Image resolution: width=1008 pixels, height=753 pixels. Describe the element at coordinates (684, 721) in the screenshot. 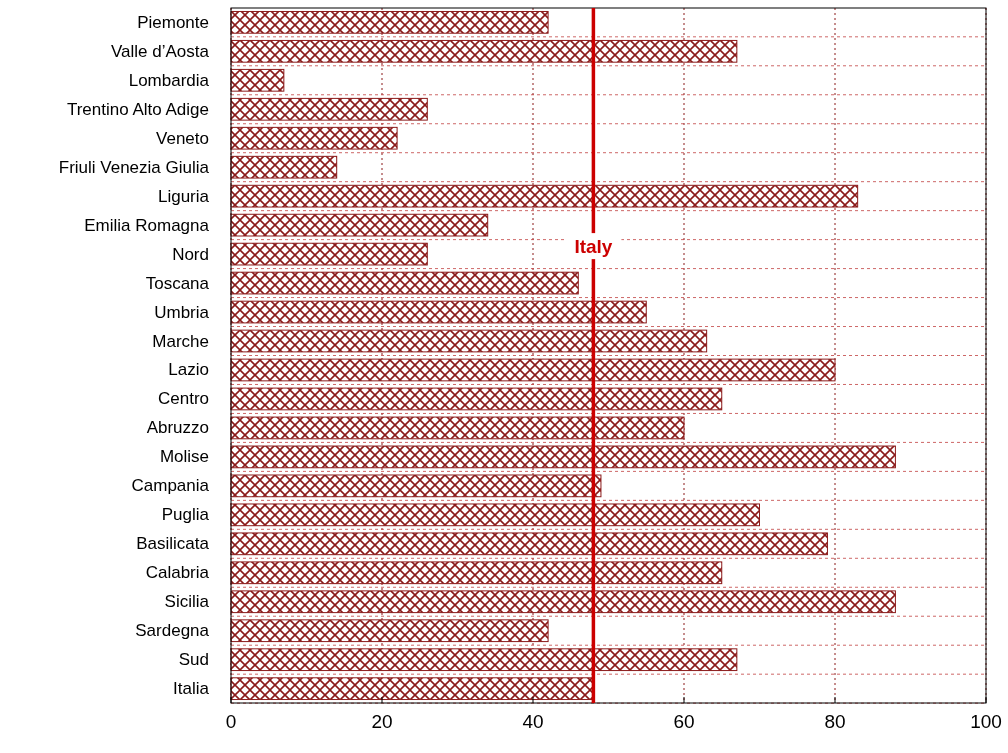

I see `x-tick-label: 60` at that location.